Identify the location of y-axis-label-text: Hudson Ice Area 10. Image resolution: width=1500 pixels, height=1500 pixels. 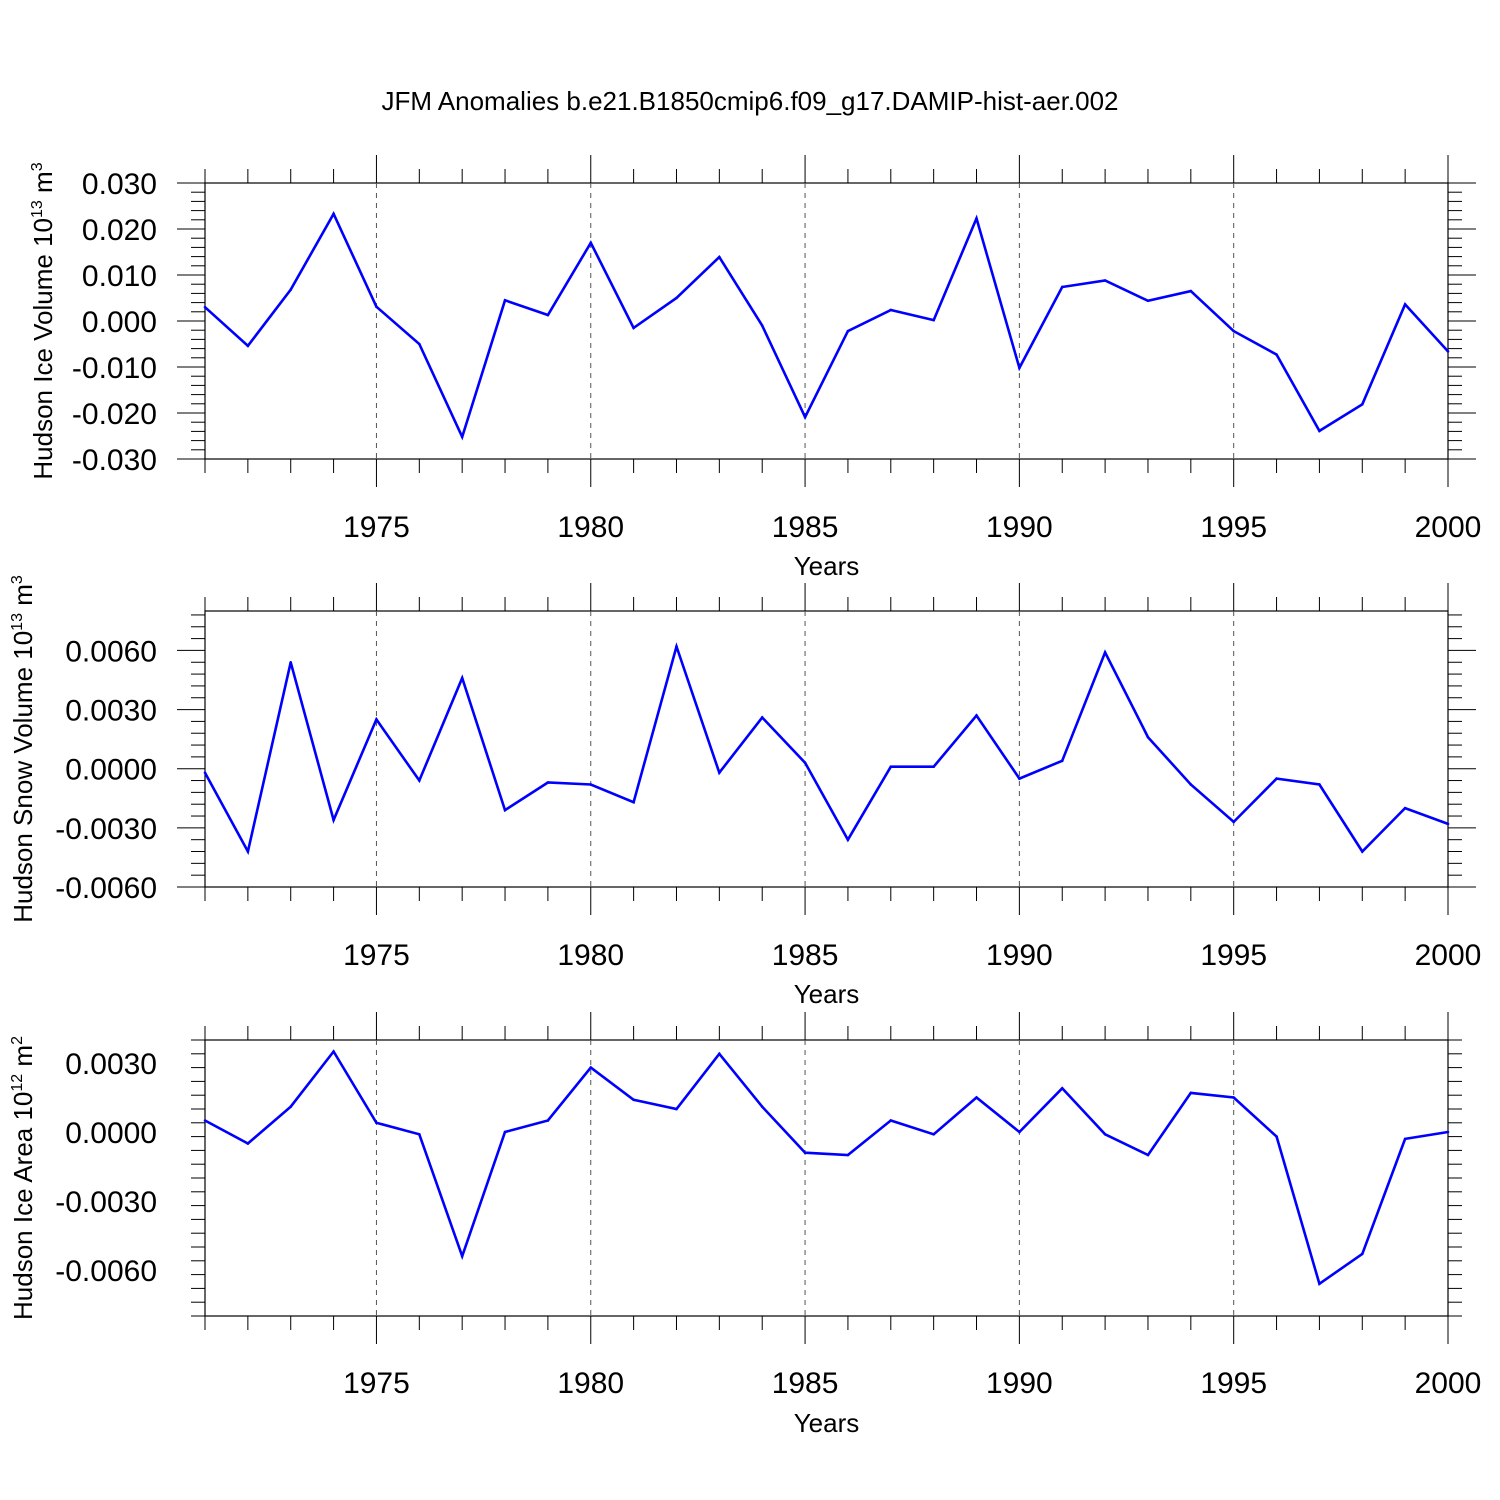
(23, 1206).